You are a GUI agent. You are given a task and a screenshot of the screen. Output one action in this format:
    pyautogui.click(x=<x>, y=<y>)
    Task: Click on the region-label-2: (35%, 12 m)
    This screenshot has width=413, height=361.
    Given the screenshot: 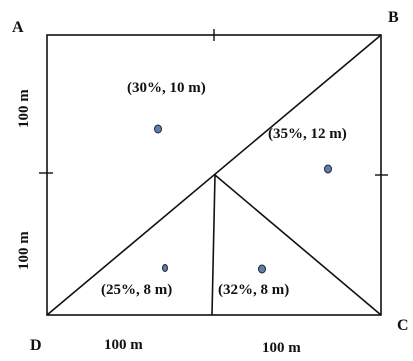 What is the action you would take?
    pyautogui.click(x=307, y=134)
    